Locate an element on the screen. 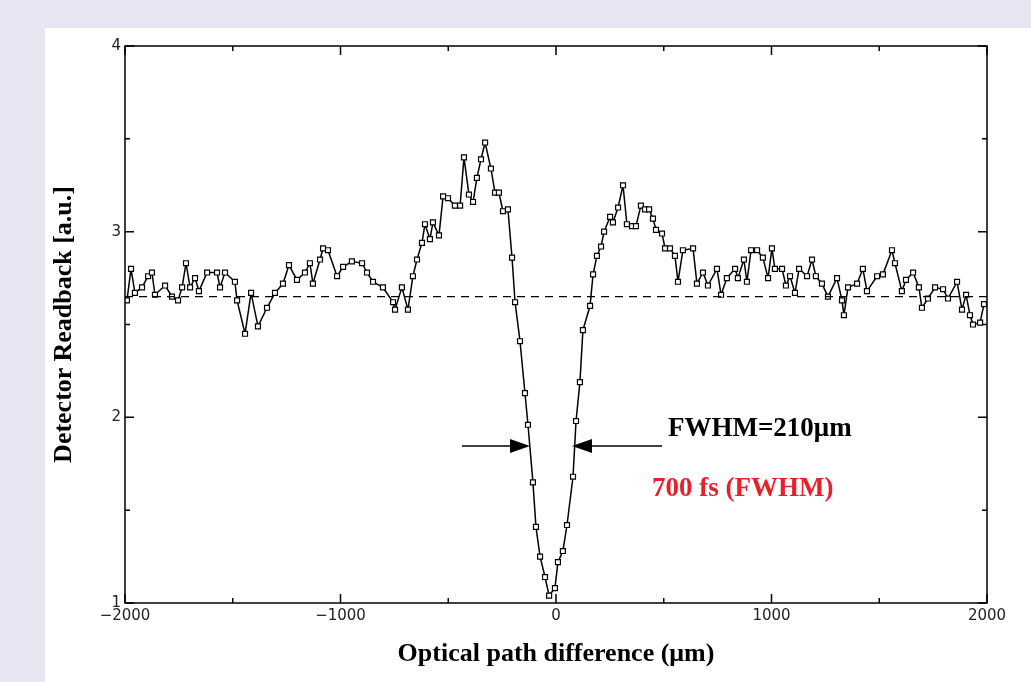 The height and width of the screenshot is (682, 1031). x-tick-label: −1000 is located at coordinates (340, 614).